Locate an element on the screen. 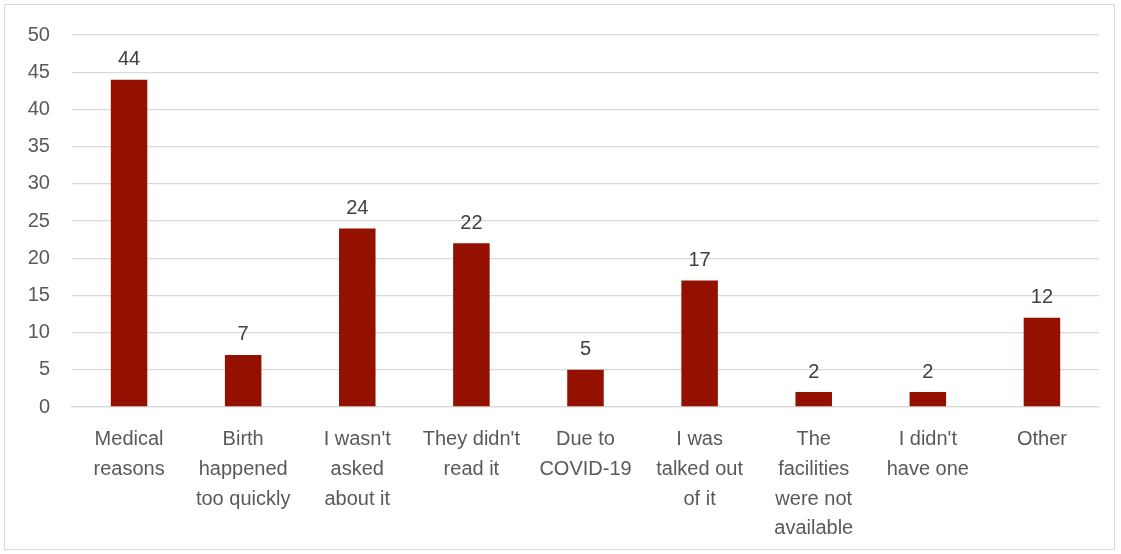 This screenshot has height=554, width=1121. data-label: 12 is located at coordinates (1042, 296).